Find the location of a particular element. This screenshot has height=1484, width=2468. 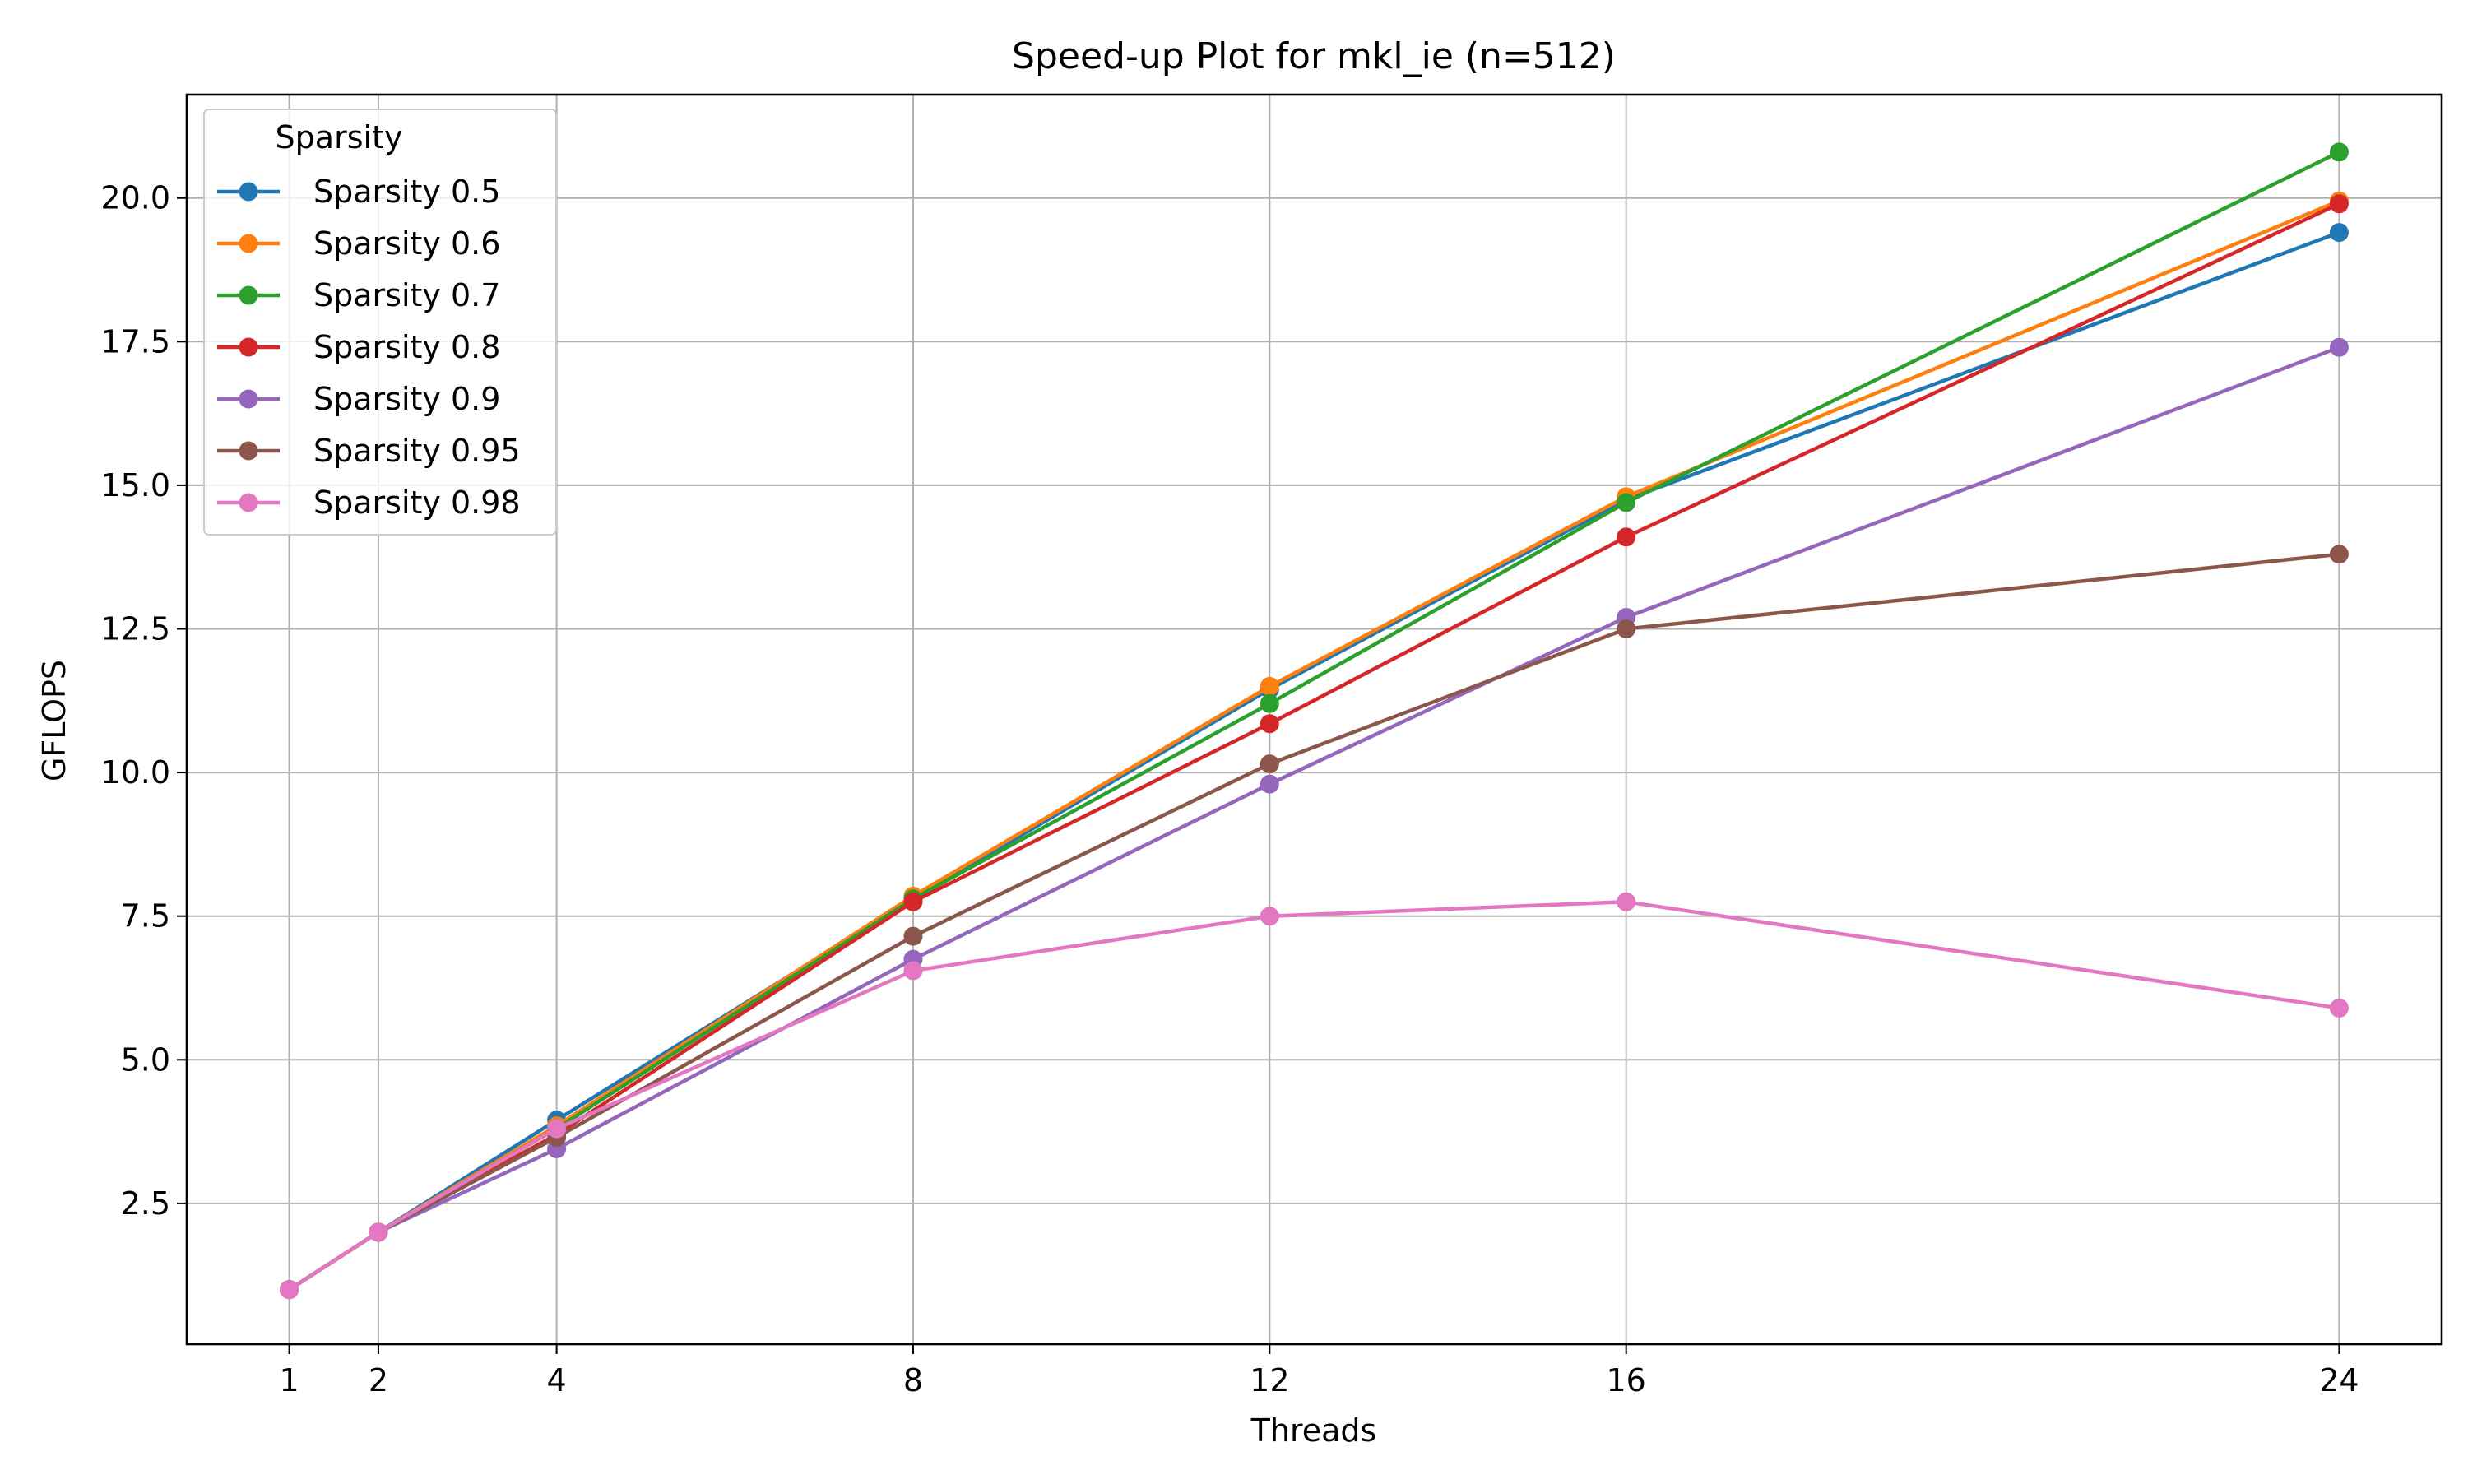

legend-label: Sparsity 0.8 is located at coordinates (406, 347).